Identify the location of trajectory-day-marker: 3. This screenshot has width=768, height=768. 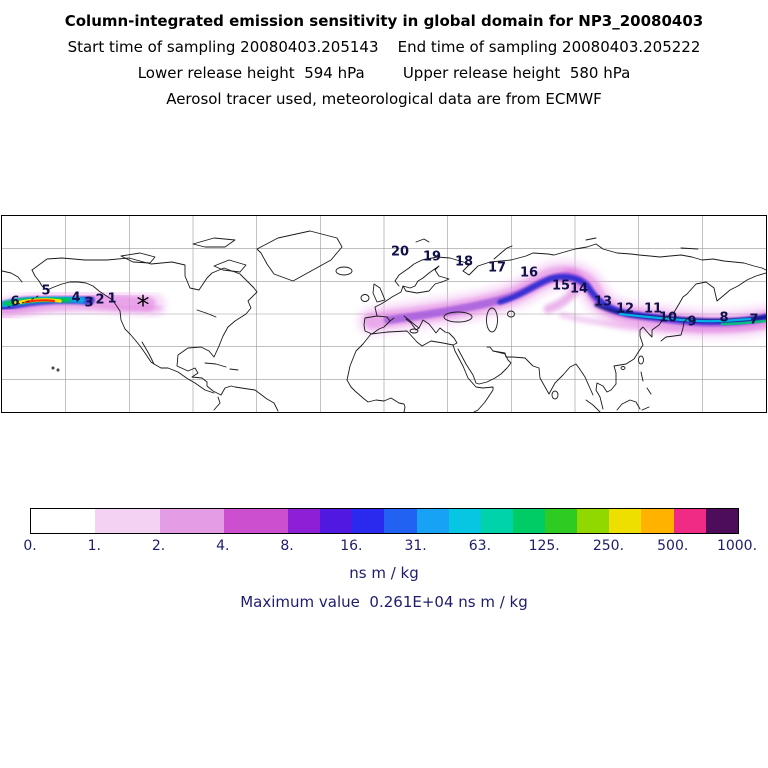
(89, 303).